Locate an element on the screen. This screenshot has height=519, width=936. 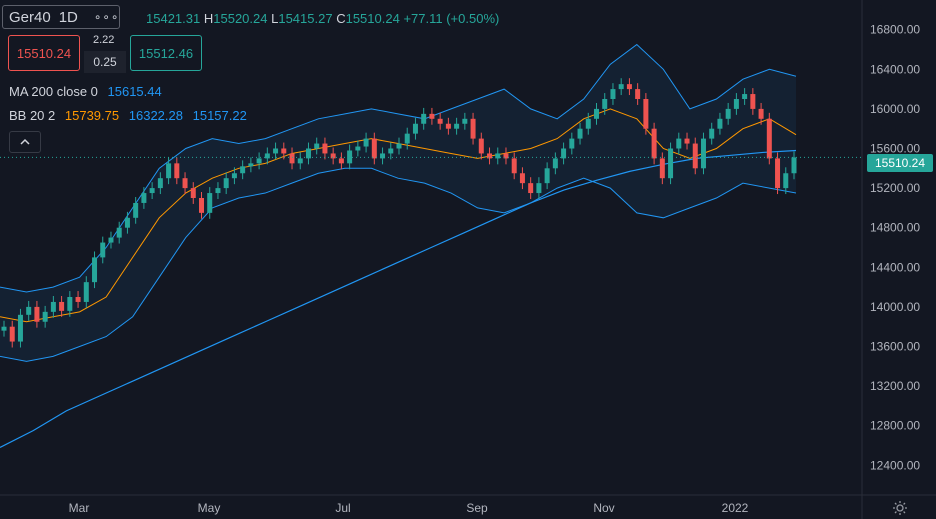
gear-icon is located at coordinates (900, 508).